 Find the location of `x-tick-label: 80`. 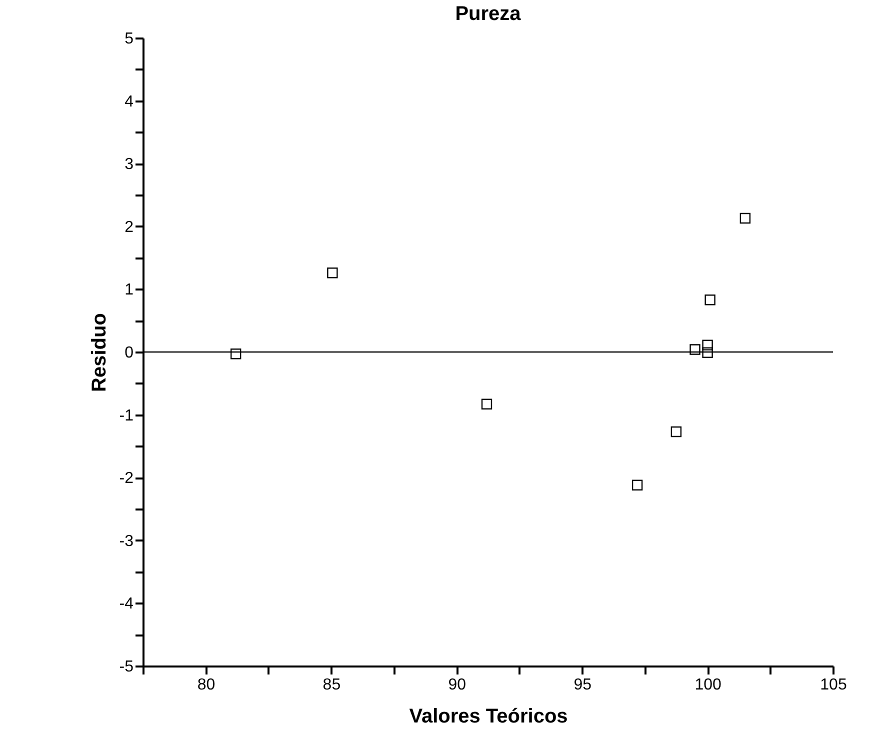

x-tick-label: 80 is located at coordinates (206, 685).